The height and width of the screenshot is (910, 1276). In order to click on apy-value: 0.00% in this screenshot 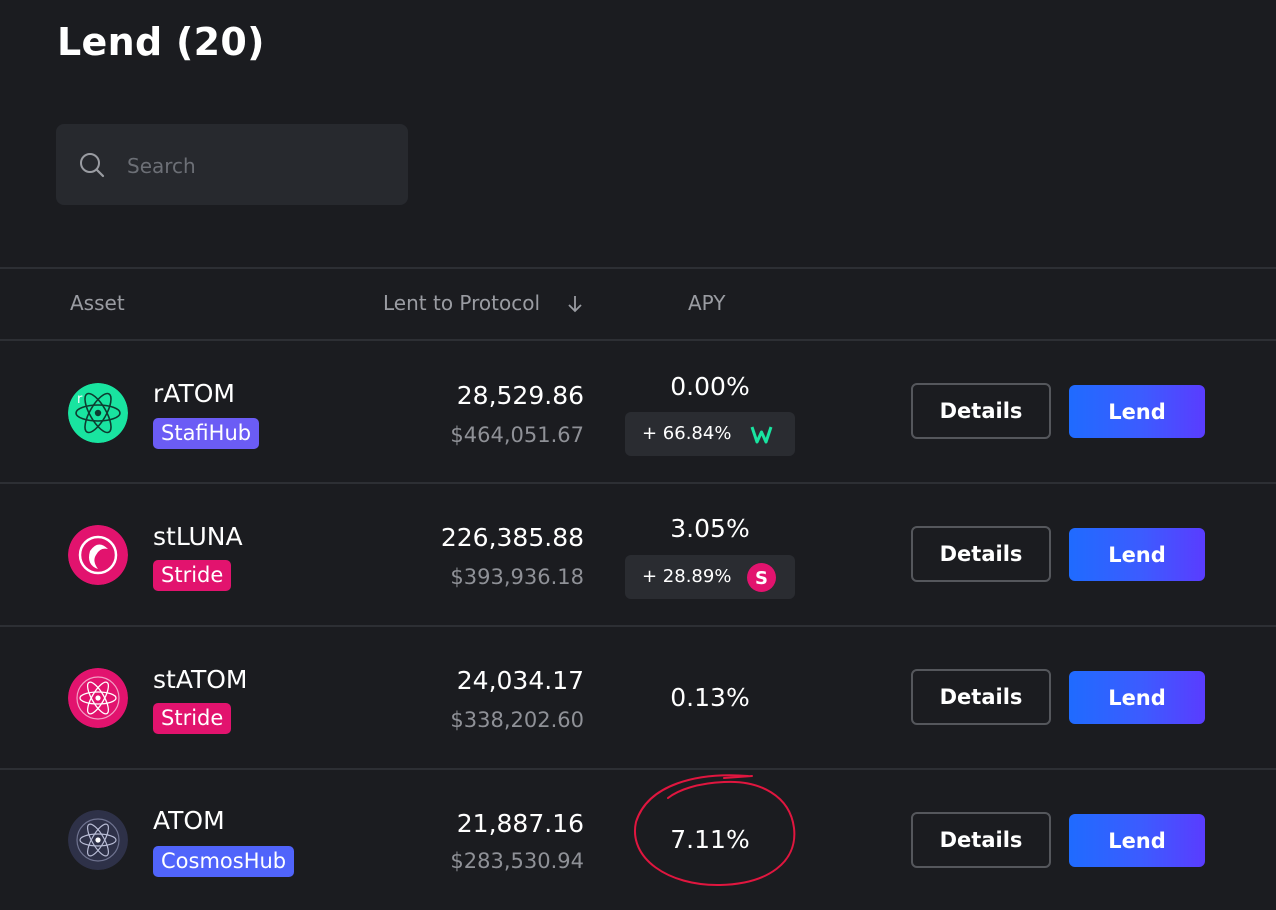, I will do `click(710, 386)`.